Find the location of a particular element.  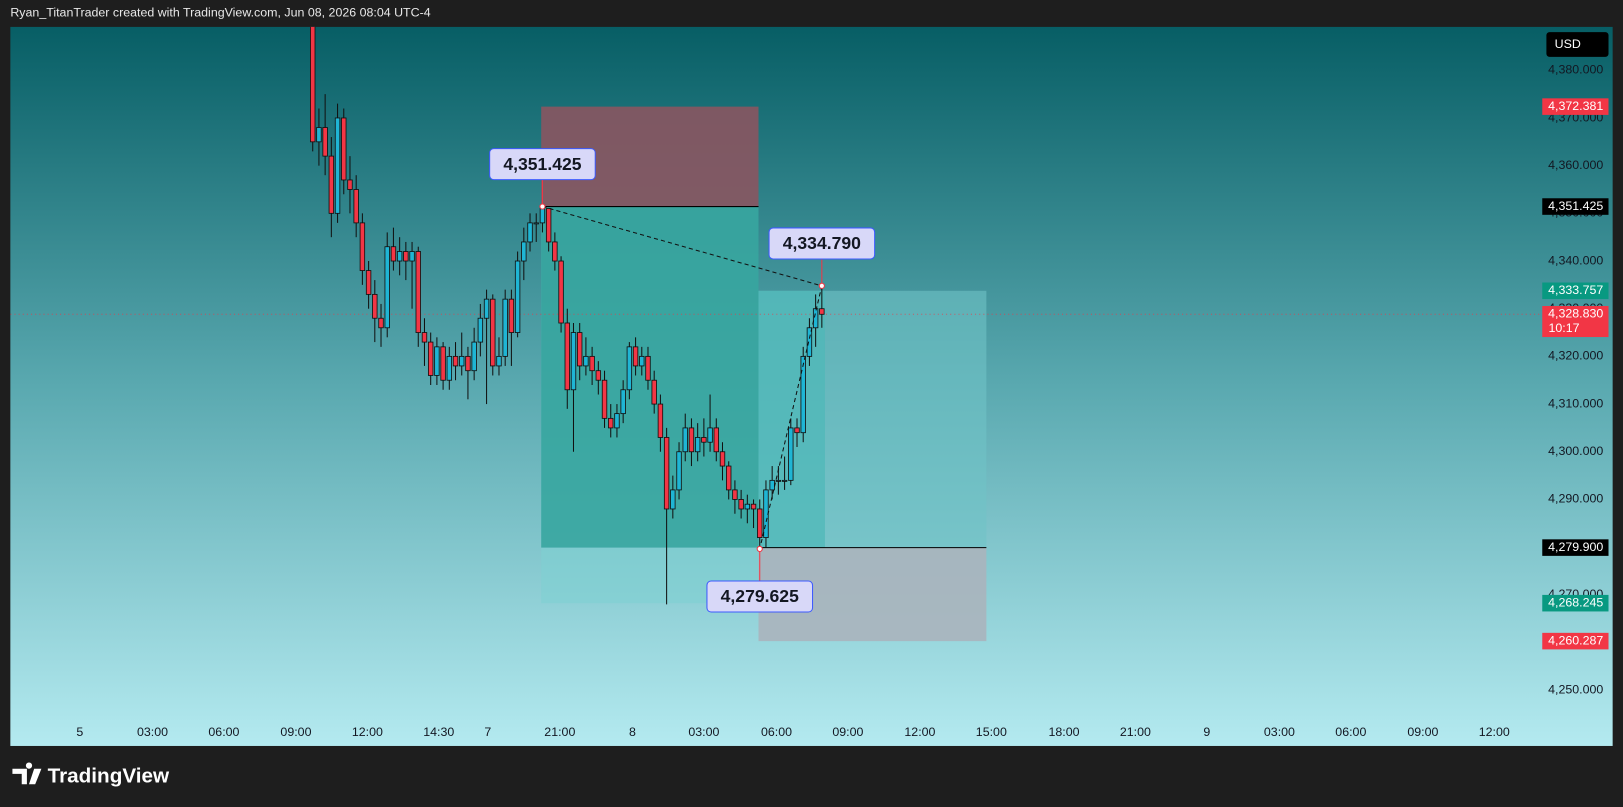

x-tick-label: 7 is located at coordinates (487, 732).